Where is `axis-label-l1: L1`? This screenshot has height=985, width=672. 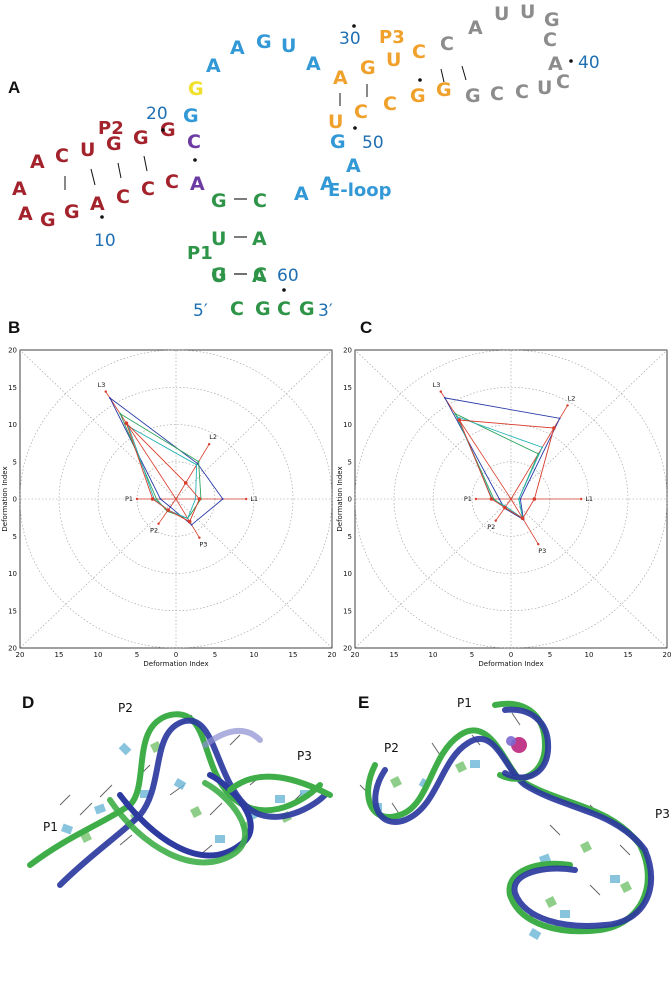
axis-label-l1: L1 is located at coordinates (254, 499).